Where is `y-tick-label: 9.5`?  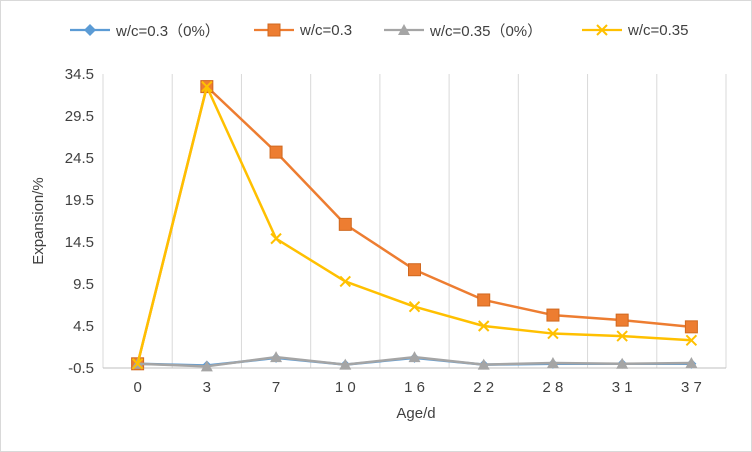
y-tick-label: 9.5 is located at coordinates (83, 284).